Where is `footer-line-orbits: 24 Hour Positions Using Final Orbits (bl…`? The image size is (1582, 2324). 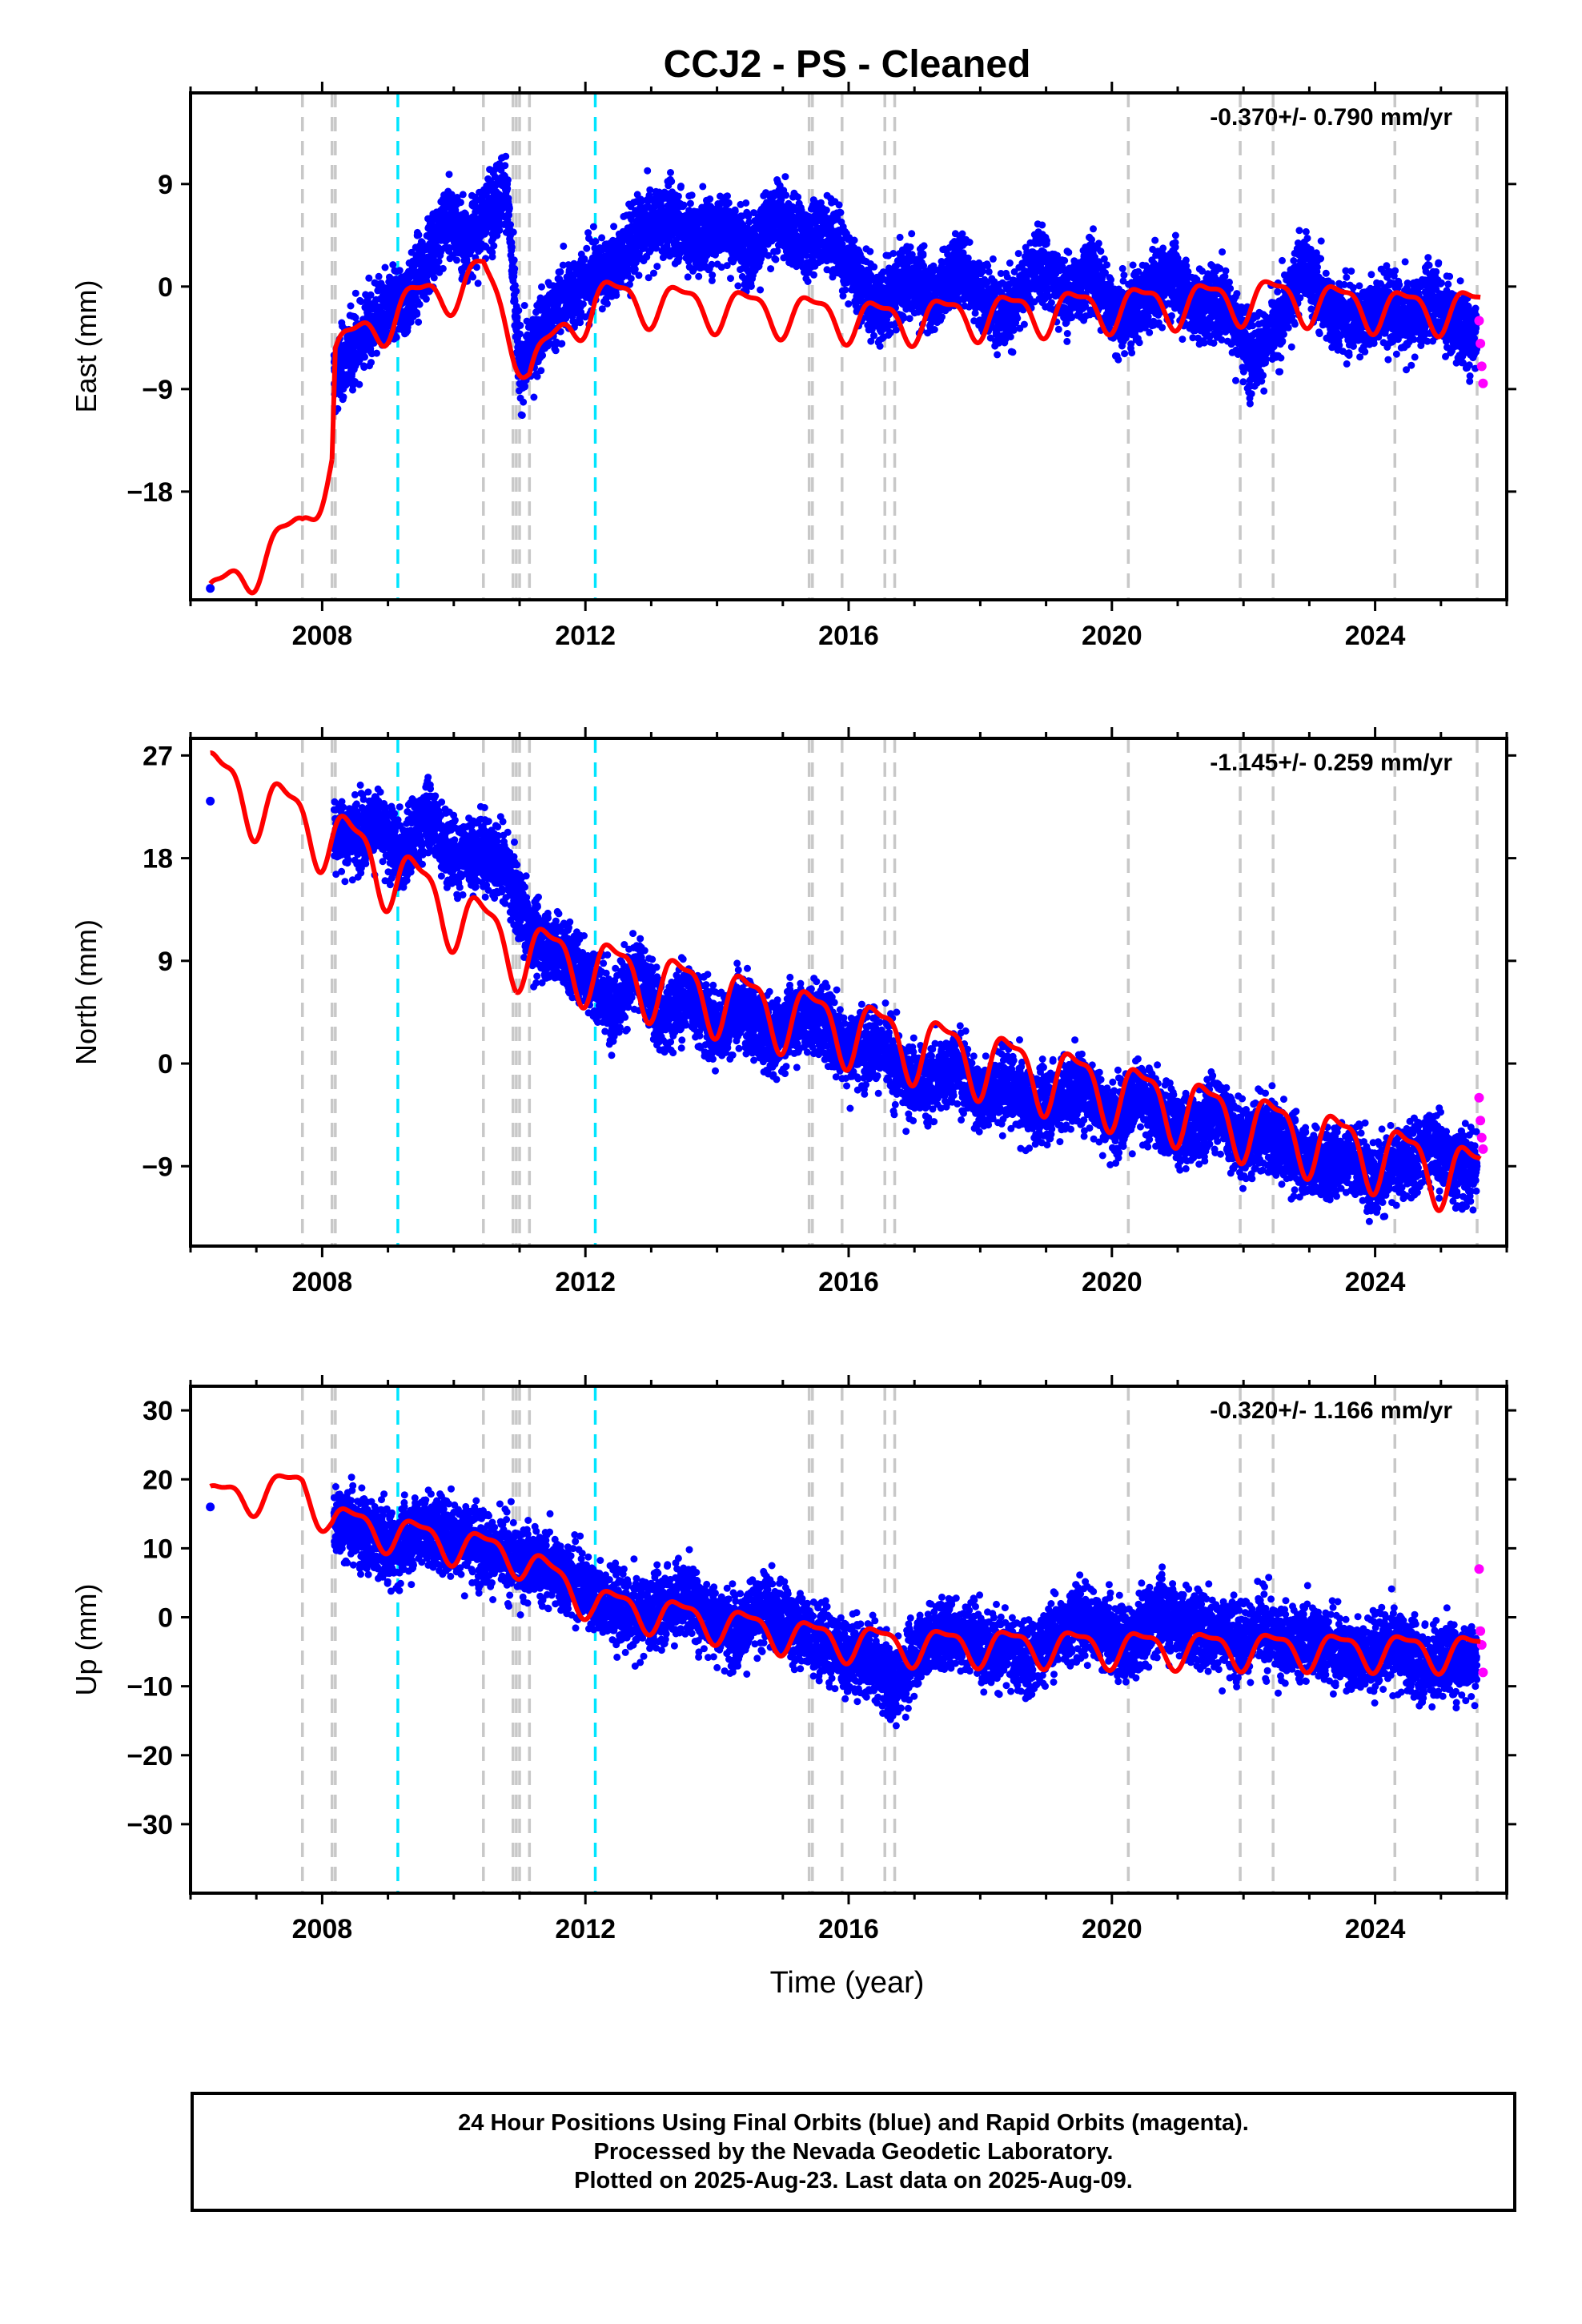 footer-line-orbits: 24 Hour Positions Using Final Orbits (bl… is located at coordinates (853, 2123).